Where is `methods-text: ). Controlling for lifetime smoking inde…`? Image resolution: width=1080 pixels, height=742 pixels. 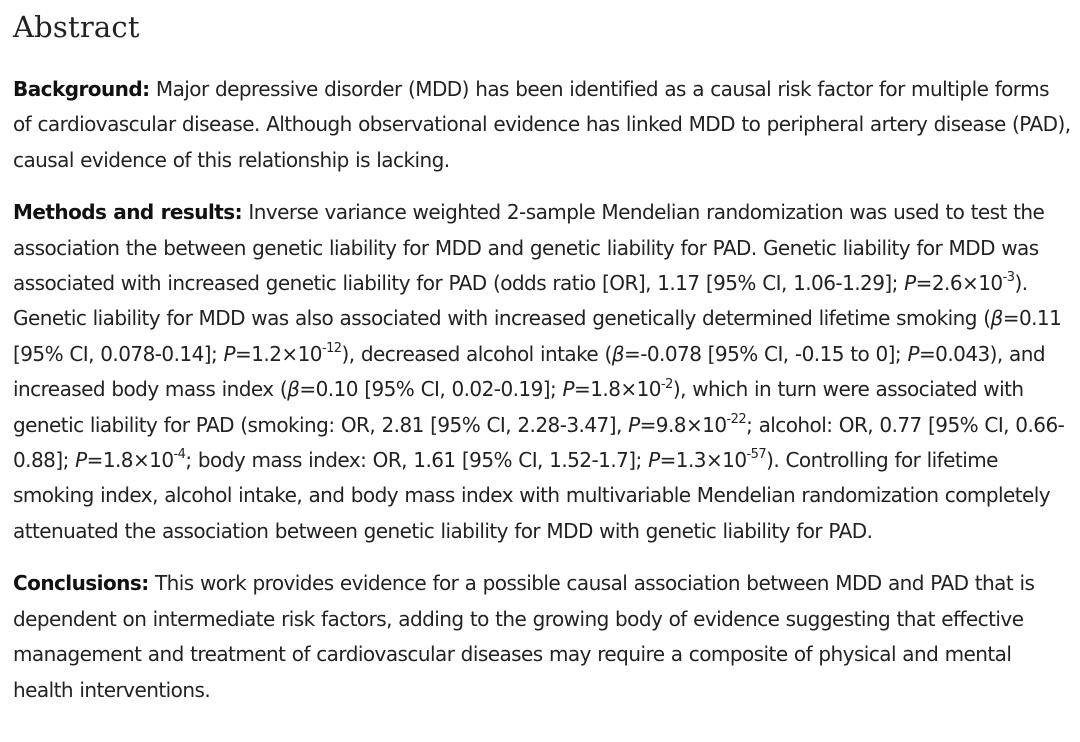
methods-text: ). Controlling for lifetime smoking inde… is located at coordinates (532, 495).